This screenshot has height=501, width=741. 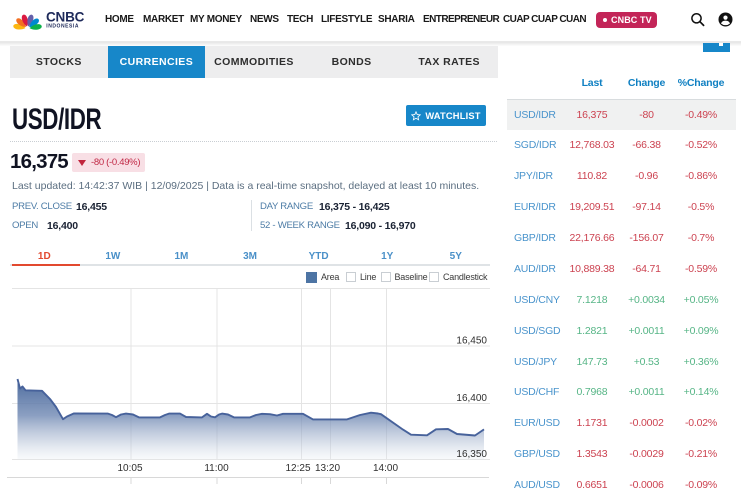 I want to click on svg-text: 14:00, so click(x=385, y=468).